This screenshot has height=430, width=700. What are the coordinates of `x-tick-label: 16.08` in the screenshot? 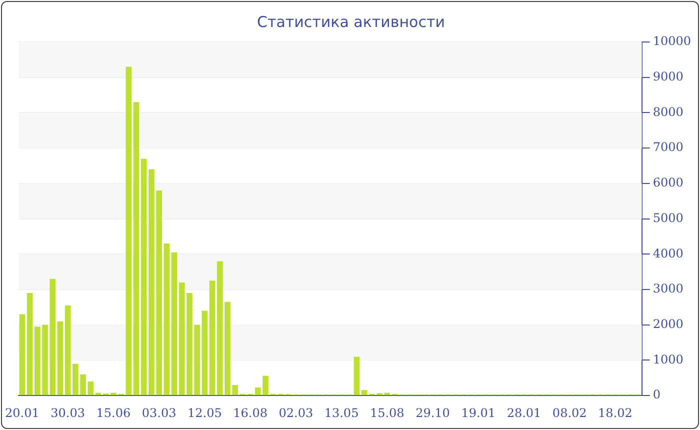 It's located at (250, 413).